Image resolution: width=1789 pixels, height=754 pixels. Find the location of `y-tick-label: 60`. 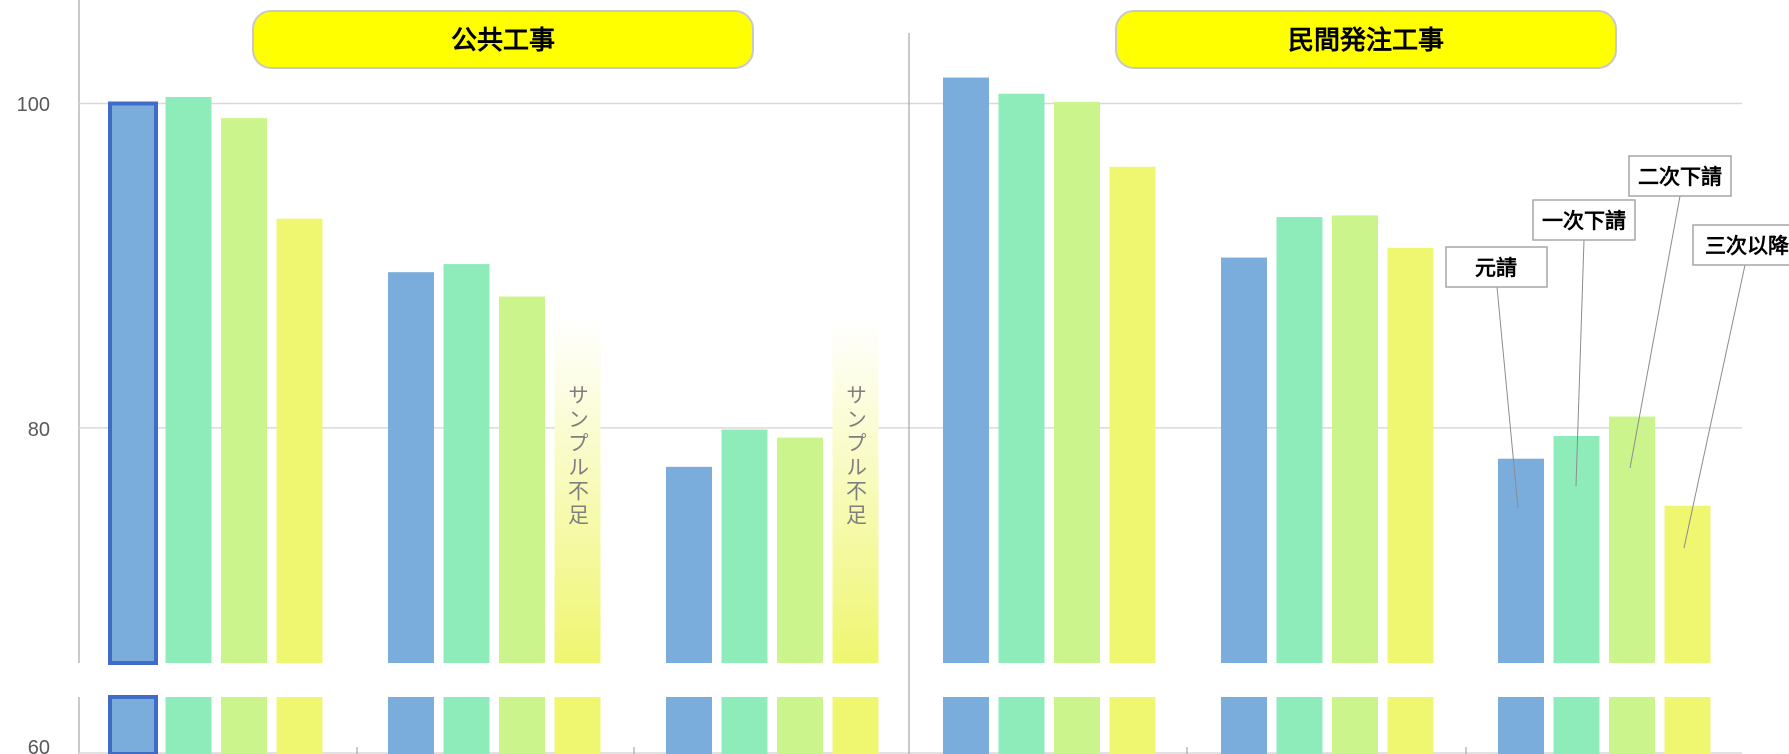

y-tick-label: 60 is located at coordinates (39, 745).